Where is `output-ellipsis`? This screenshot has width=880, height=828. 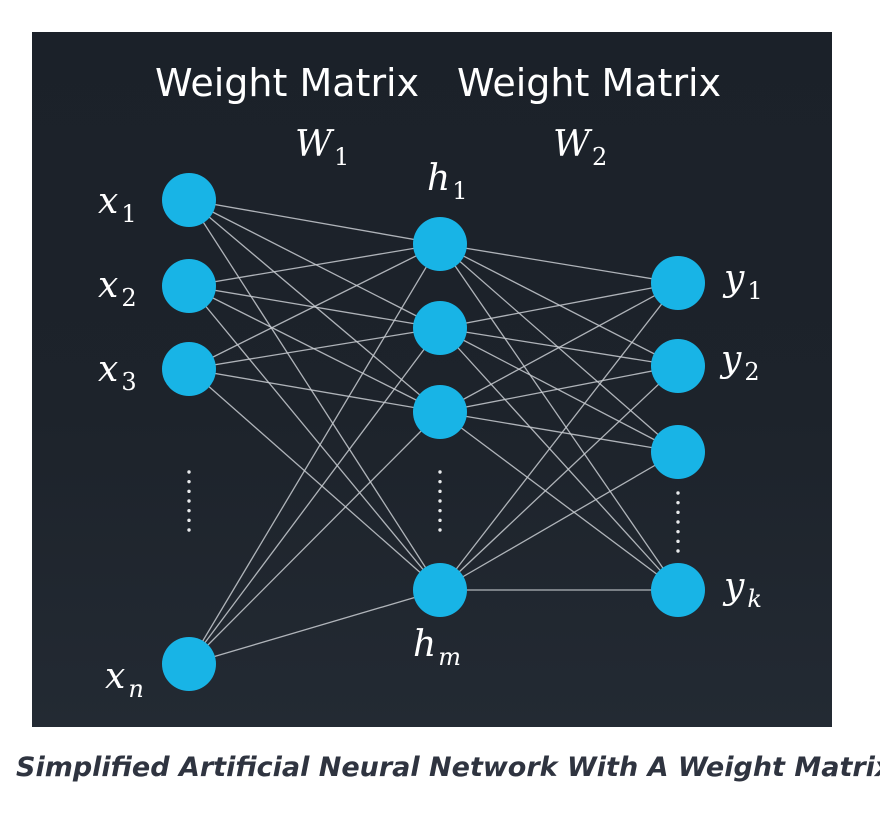 output-ellipsis is located at coordinates (678, 522).